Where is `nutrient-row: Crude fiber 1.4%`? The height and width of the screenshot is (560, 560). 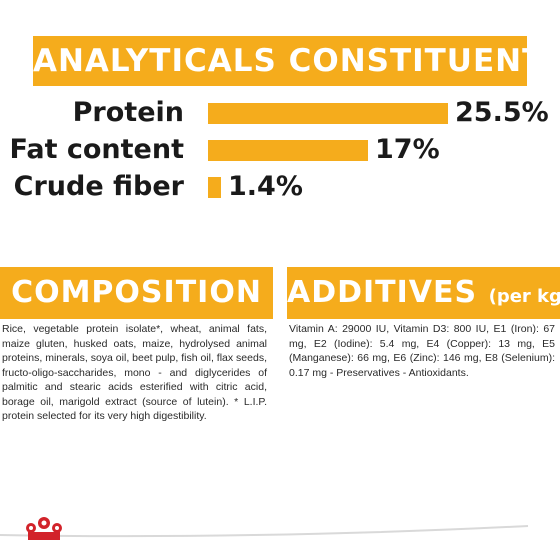
nutrient-row: Crude fiber 1.4% is located at coordinates (280, 187).